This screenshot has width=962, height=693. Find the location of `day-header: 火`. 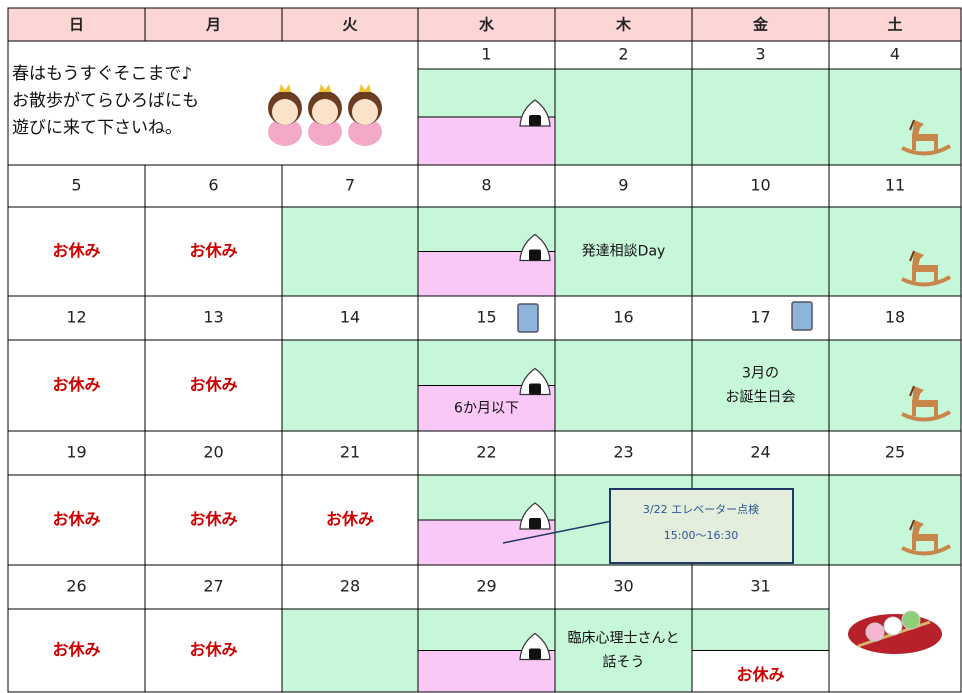

day-header: 火 is located at coordinates (350, 25).